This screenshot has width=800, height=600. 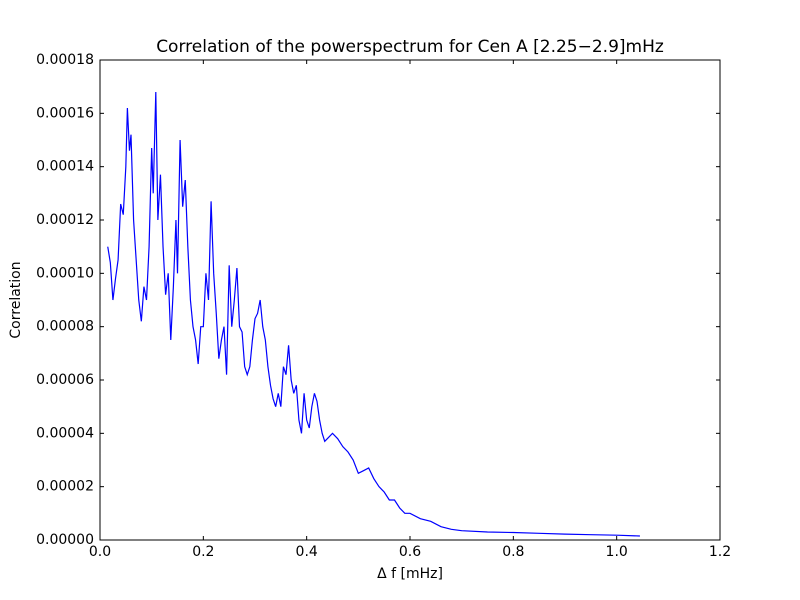 What do you see at coordinates (307, 552) in the screenshot?
I see `x-tick-label: 0.4` at bounding box center [307, 552].